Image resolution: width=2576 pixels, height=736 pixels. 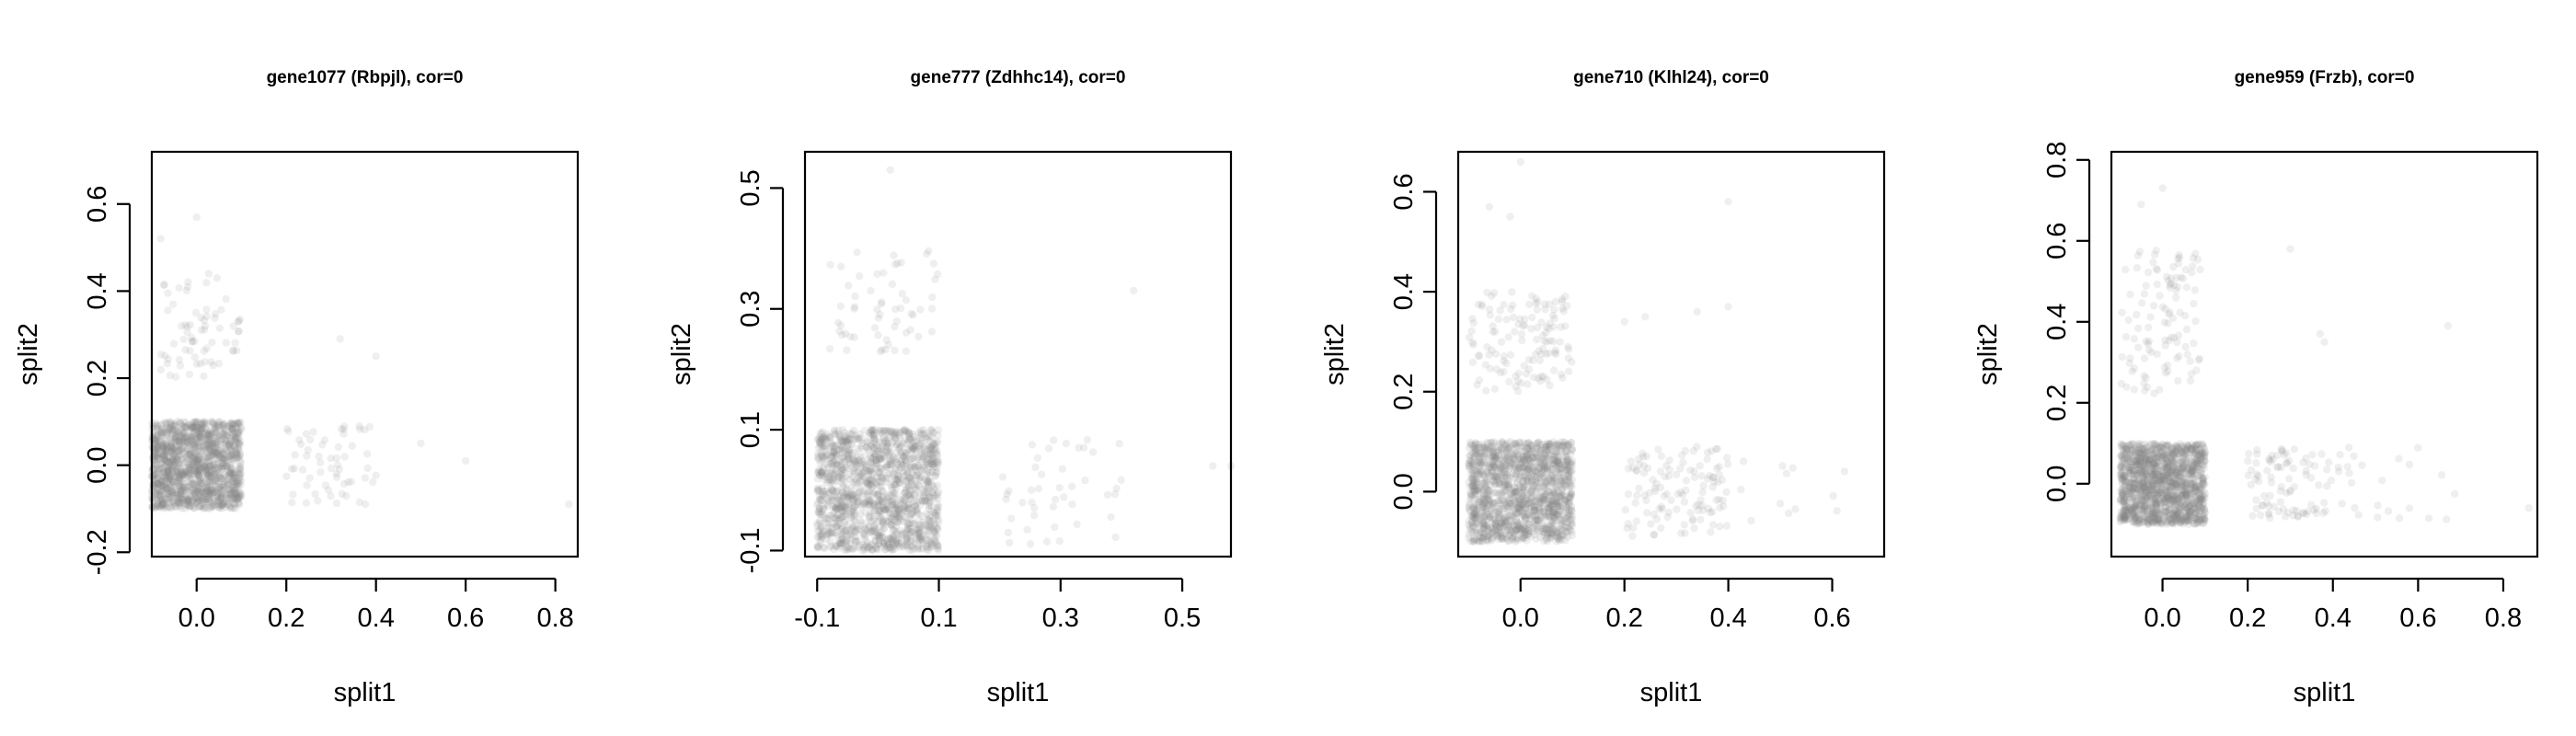 I want to click on point-cloud, so click(x=360, y=362).